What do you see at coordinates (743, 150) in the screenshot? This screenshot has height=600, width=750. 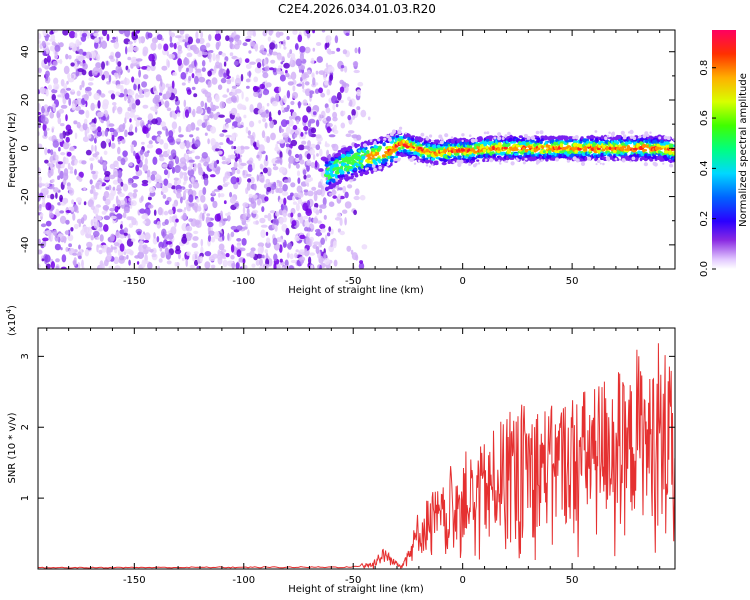 I see `colorbar-label: Normalized spectral amplitude` at bounding box center [743, 150].